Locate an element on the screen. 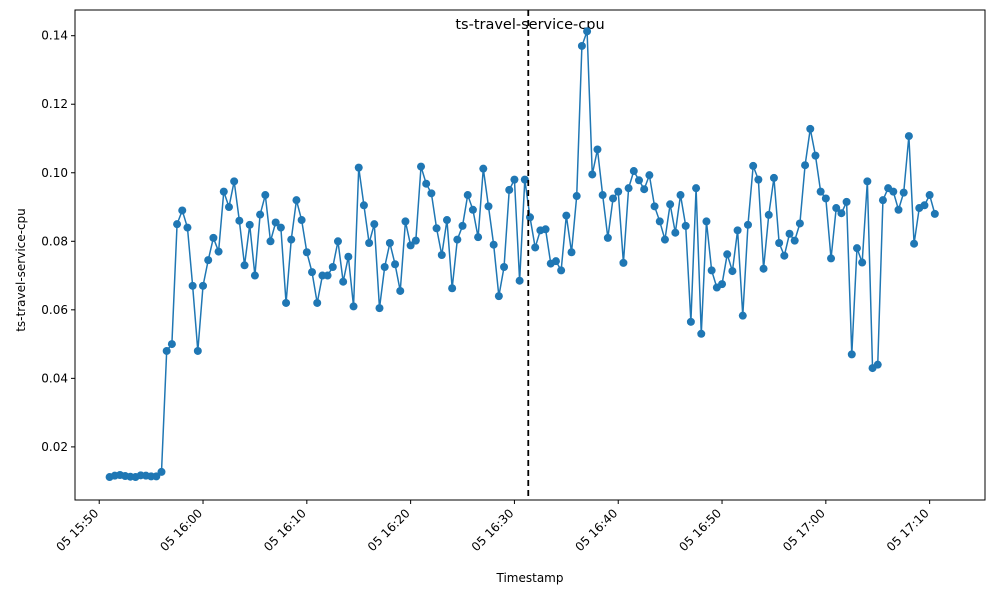 This screenshot has width=1000, height=600. y-tick-label: 0.10 is located at coordinates (54, 173).